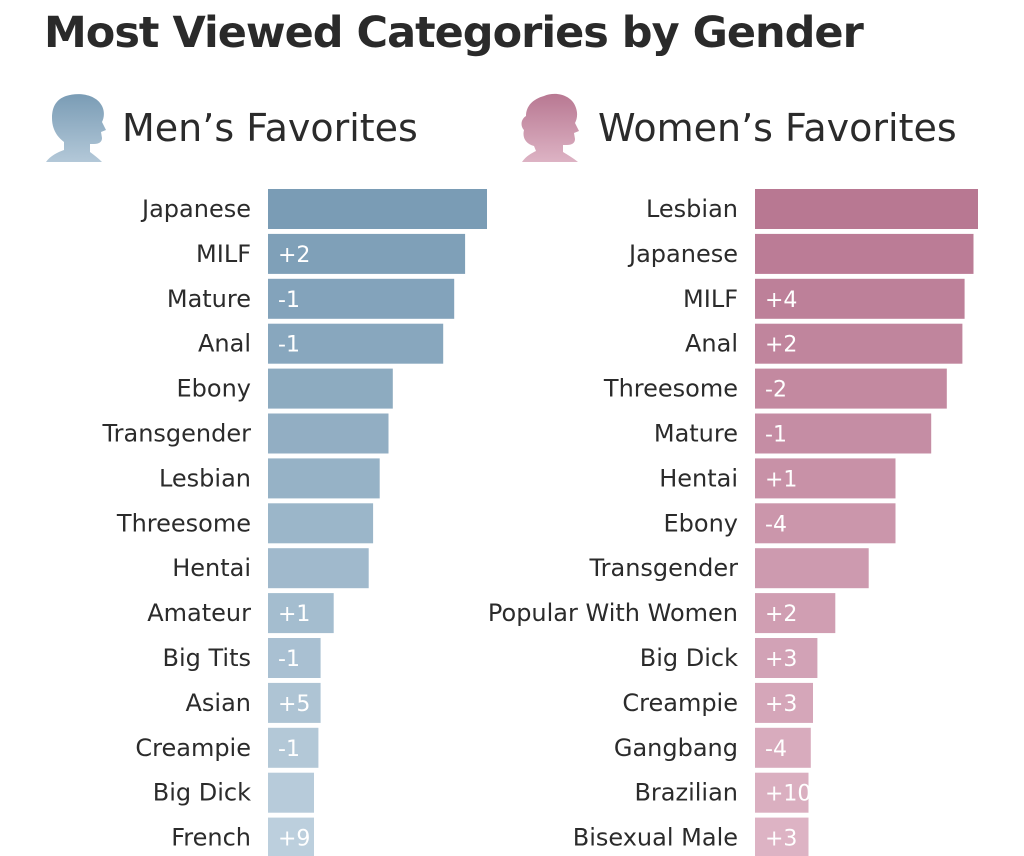  I want to click on women-rank-change-label: +4, so click(781, 300).